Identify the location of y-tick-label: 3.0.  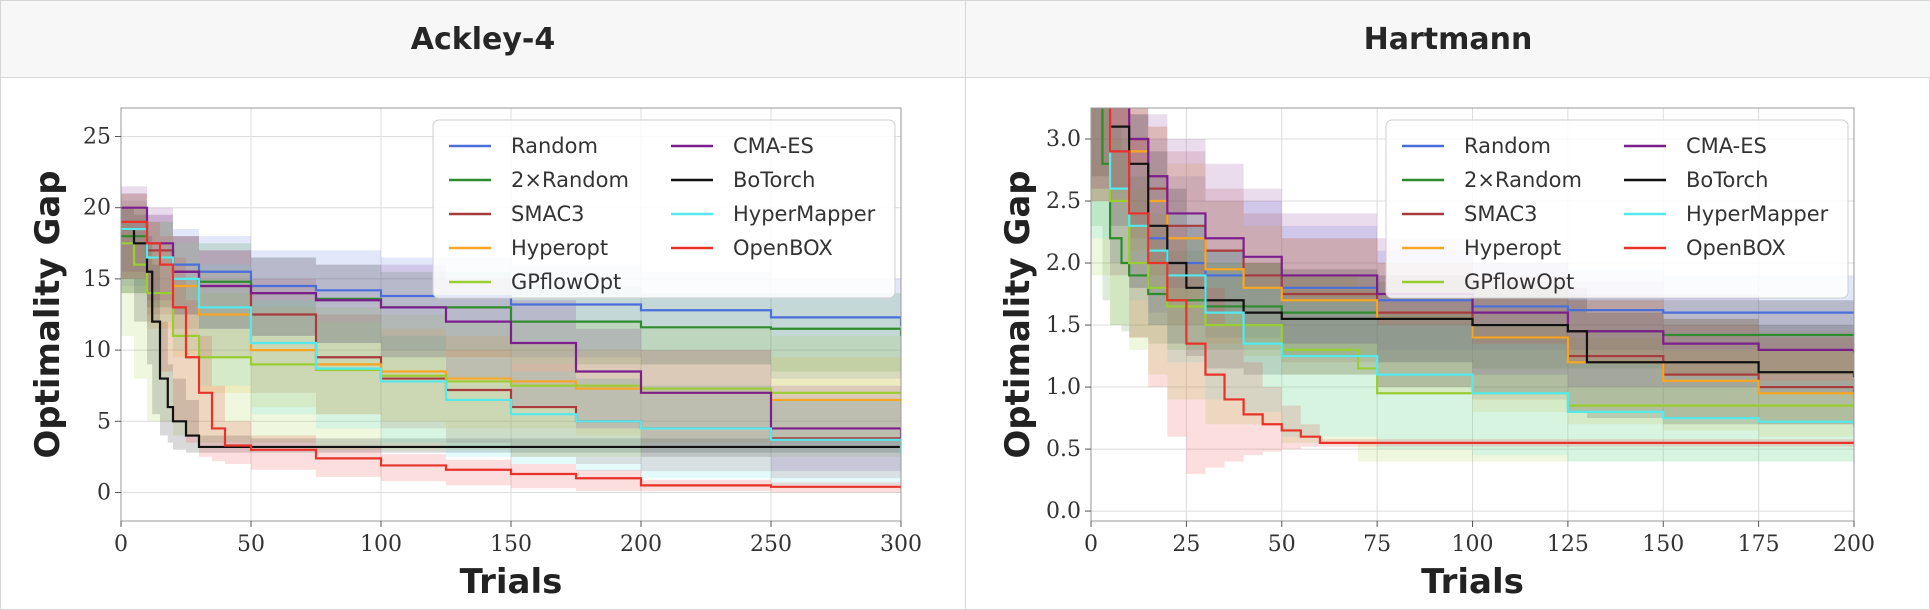
(1063, 139).